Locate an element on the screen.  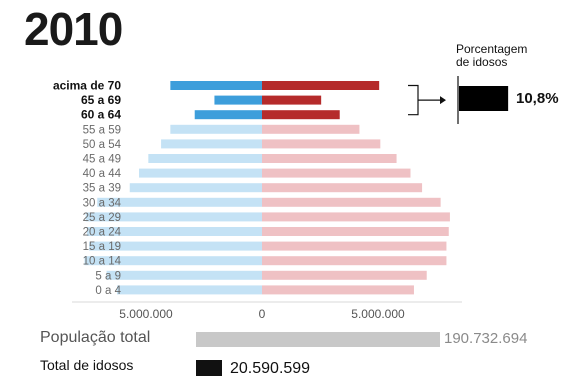
age-label-7: 35 a 39 is located at coordinates (102, 189).